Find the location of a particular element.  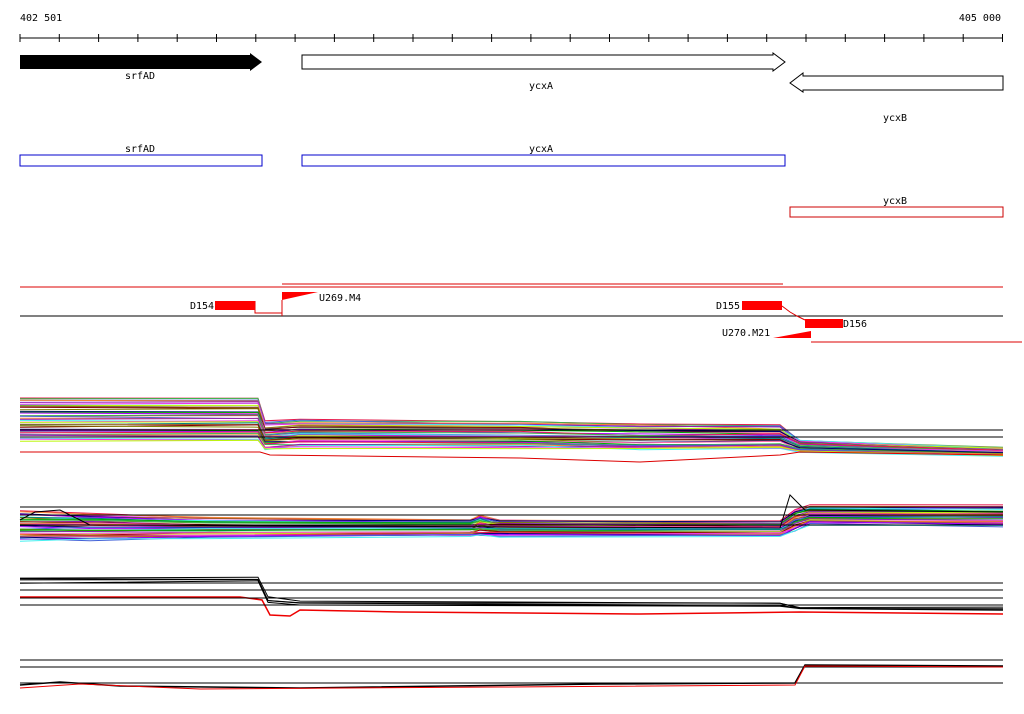

ruler-ticks is located at coordinates (511, 38).